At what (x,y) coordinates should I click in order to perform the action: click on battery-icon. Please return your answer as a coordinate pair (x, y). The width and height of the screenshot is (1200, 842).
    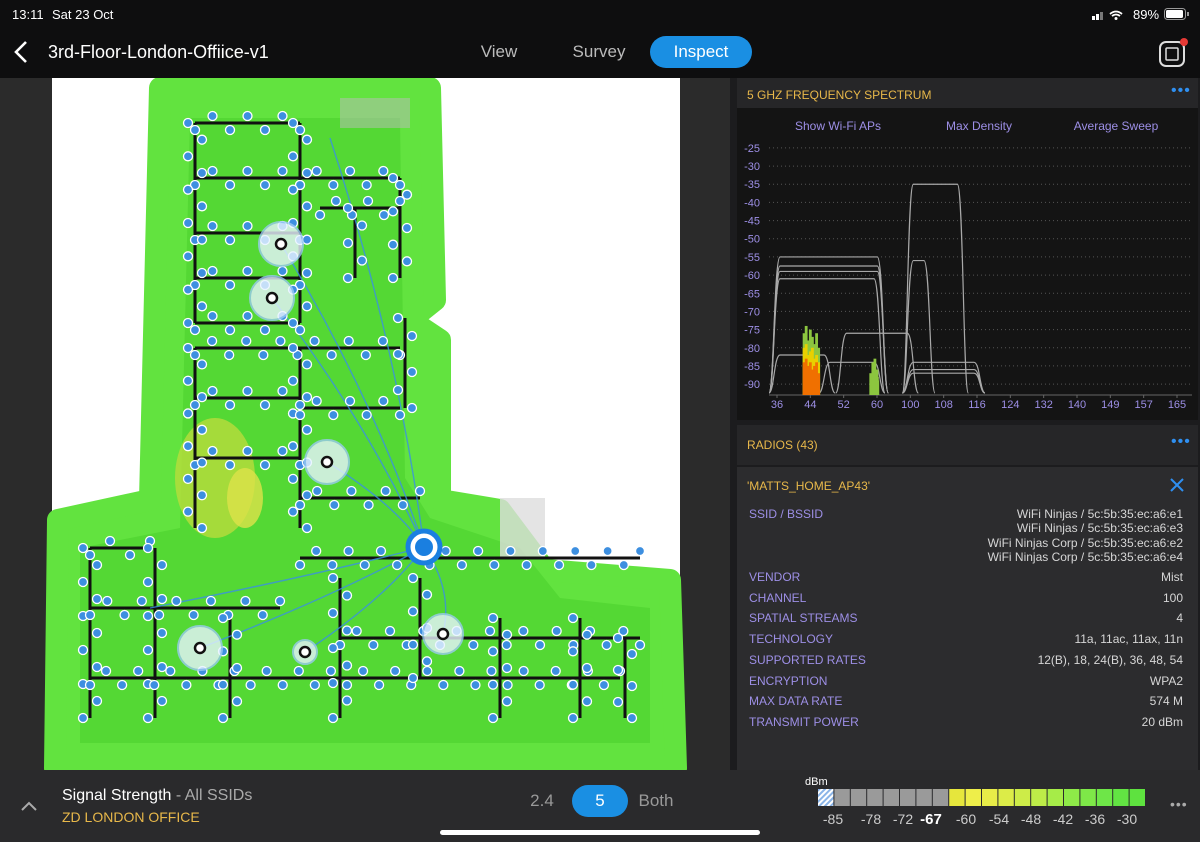
    Looking at the image, I should click on (1176, 14).